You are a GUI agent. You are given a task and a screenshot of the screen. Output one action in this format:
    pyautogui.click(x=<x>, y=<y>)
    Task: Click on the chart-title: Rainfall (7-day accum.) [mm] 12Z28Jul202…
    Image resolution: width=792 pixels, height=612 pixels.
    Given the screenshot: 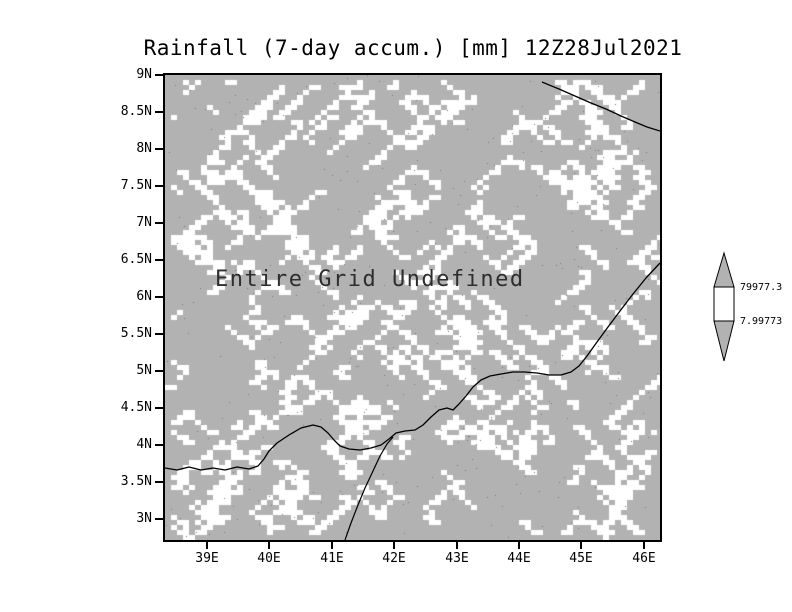 What is the action you would take?
    pyautogui.click(x=413, y=48)
    